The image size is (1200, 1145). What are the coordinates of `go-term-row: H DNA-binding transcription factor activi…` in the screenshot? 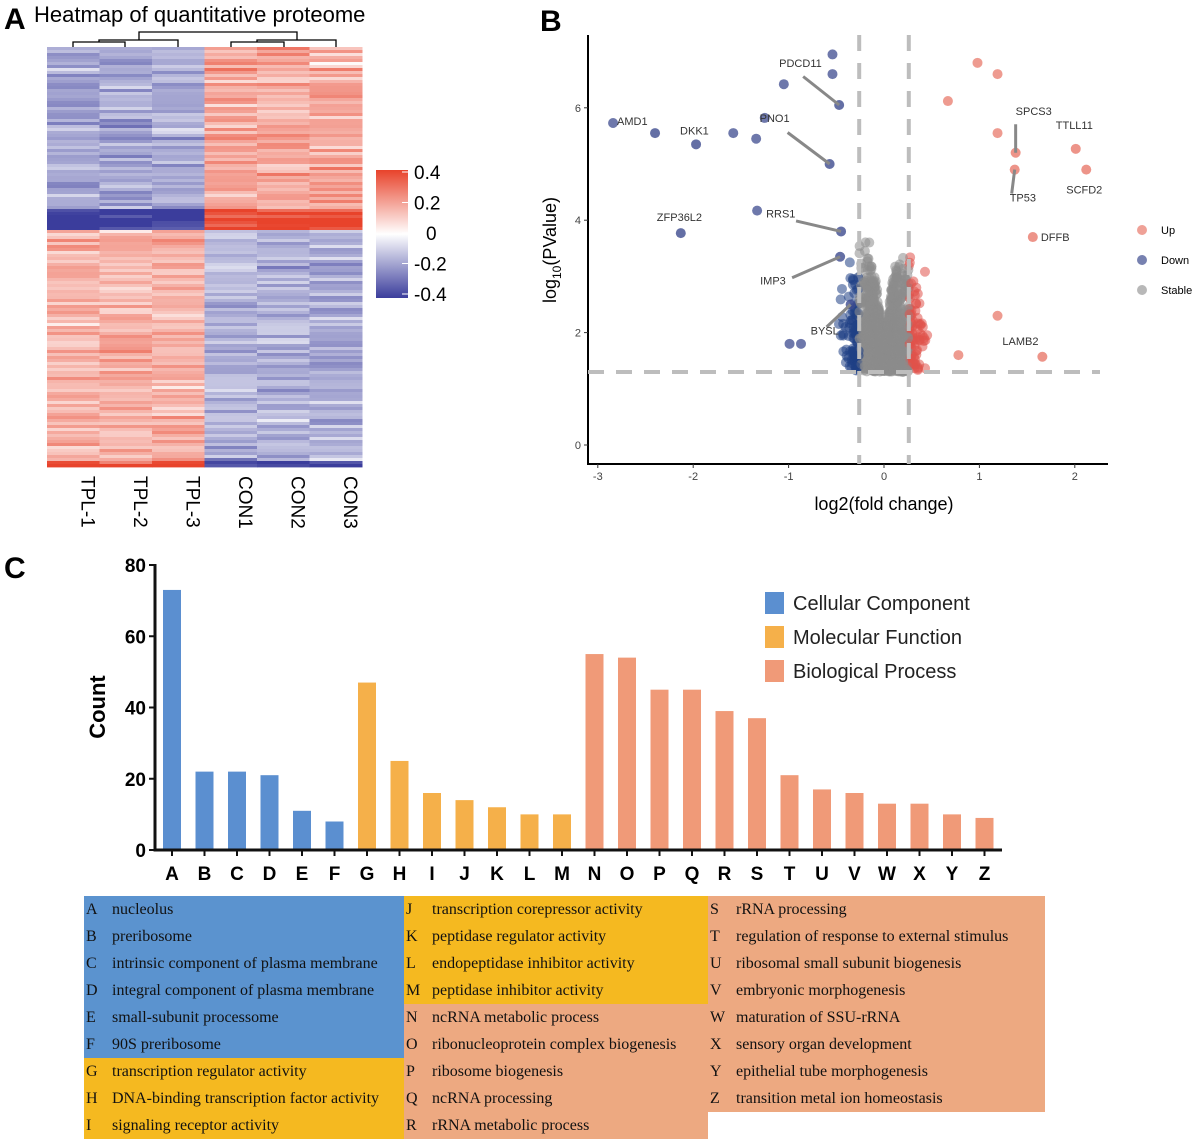 It's located at (244, 1098).